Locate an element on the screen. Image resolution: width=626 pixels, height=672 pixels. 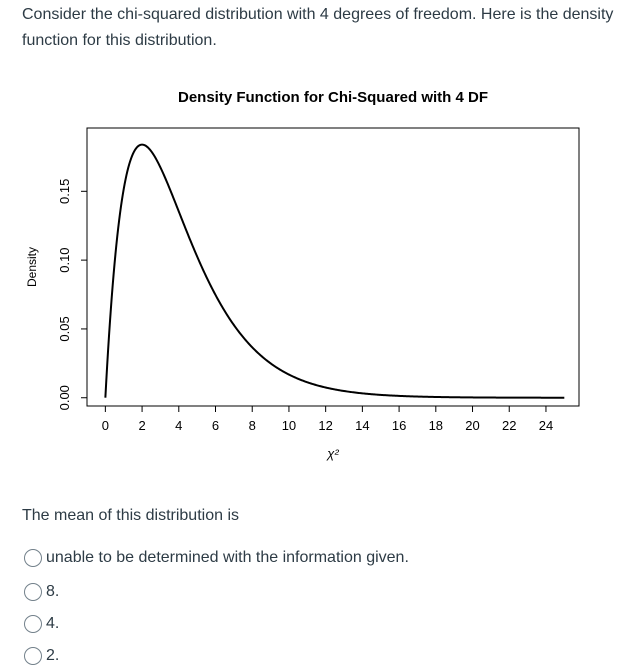
x-tick-label: 12 is located at coordinates (325, 425).